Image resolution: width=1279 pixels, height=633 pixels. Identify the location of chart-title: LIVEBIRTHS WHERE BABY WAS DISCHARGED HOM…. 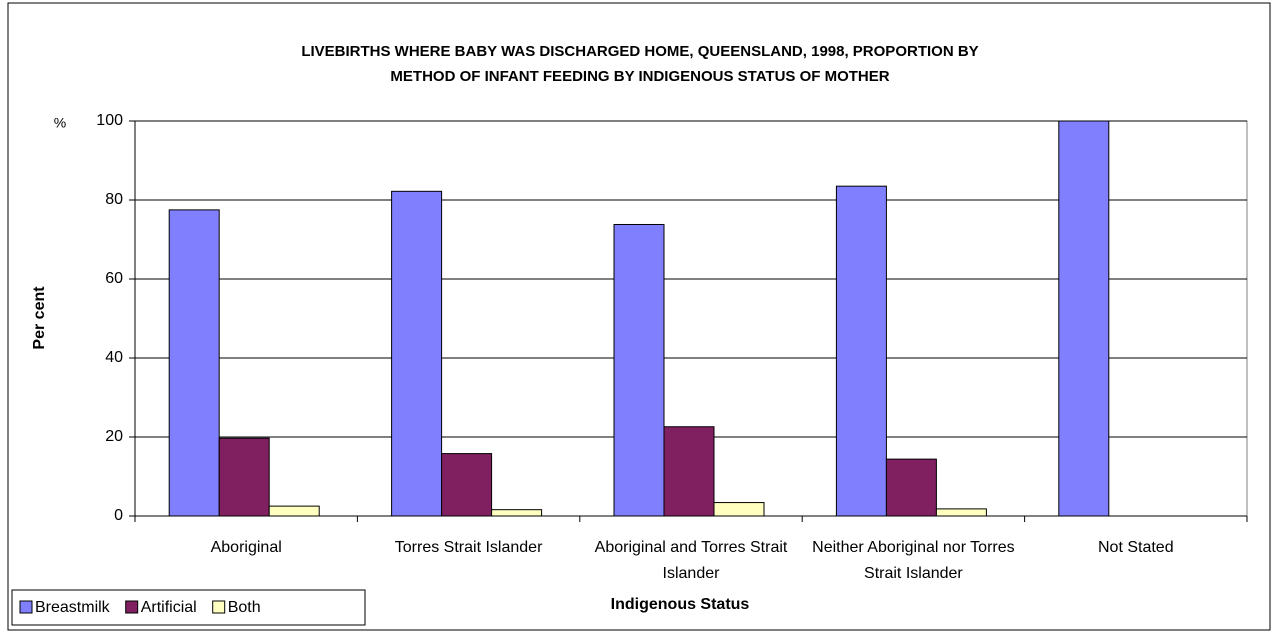
(639, 51).